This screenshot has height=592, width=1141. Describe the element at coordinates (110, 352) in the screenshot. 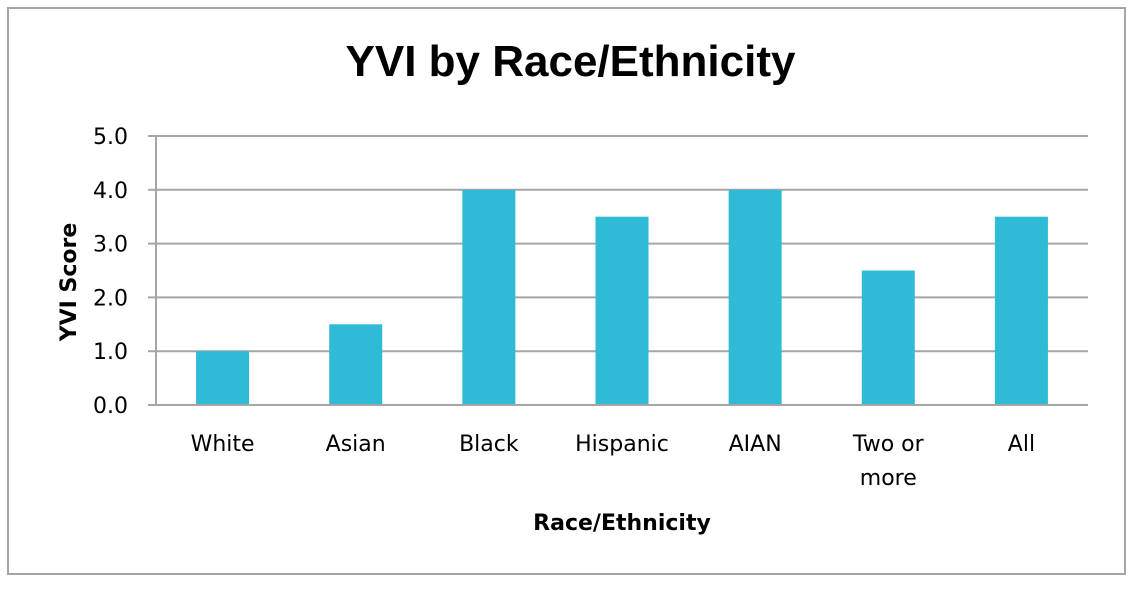

I see `y-tick-label: 1.0` at that location.